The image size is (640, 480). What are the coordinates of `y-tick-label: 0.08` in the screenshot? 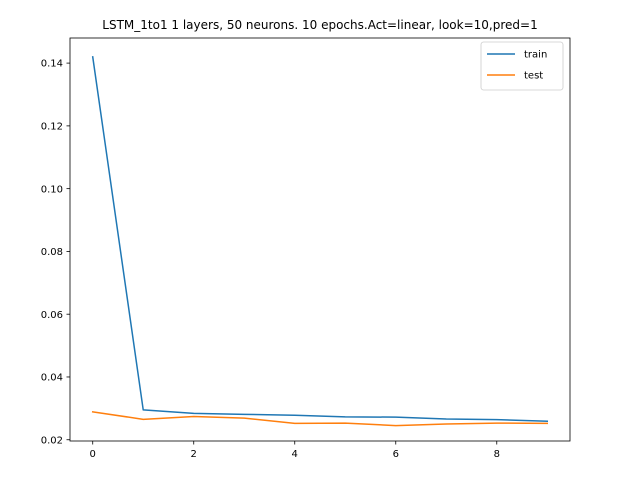 It's located at (52, 252).